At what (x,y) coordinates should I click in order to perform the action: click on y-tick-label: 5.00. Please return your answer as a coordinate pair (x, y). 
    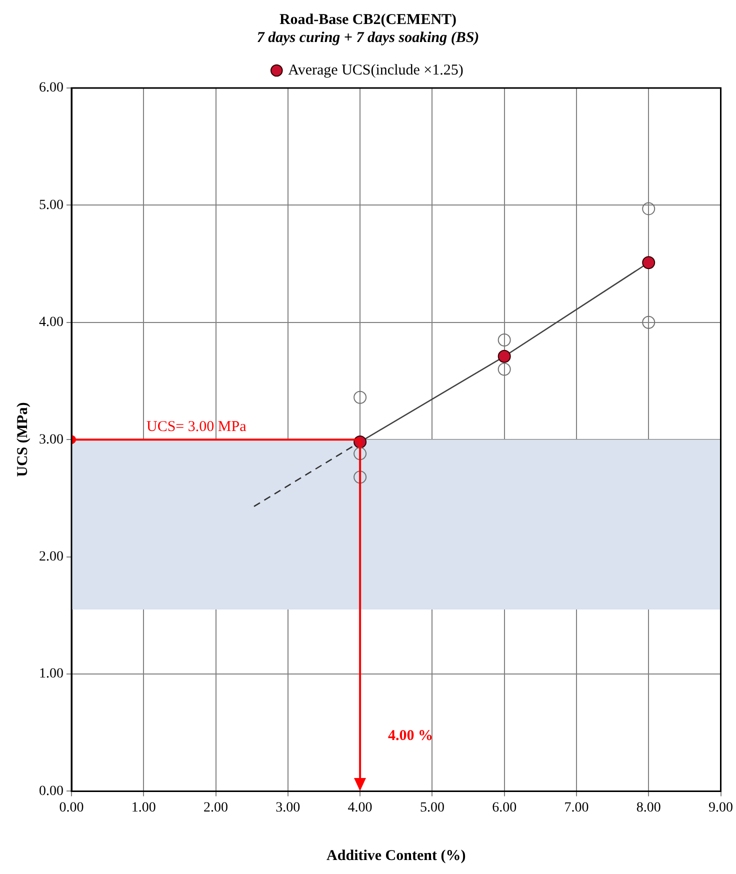
    Looking at the image, I should click on (51, 205).